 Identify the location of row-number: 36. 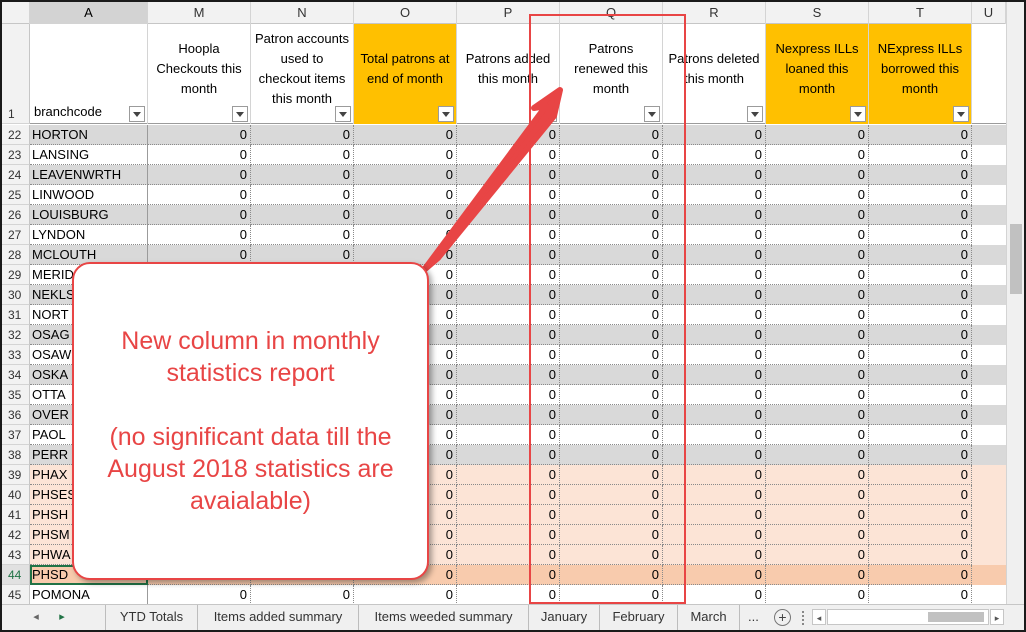
(16, 415).